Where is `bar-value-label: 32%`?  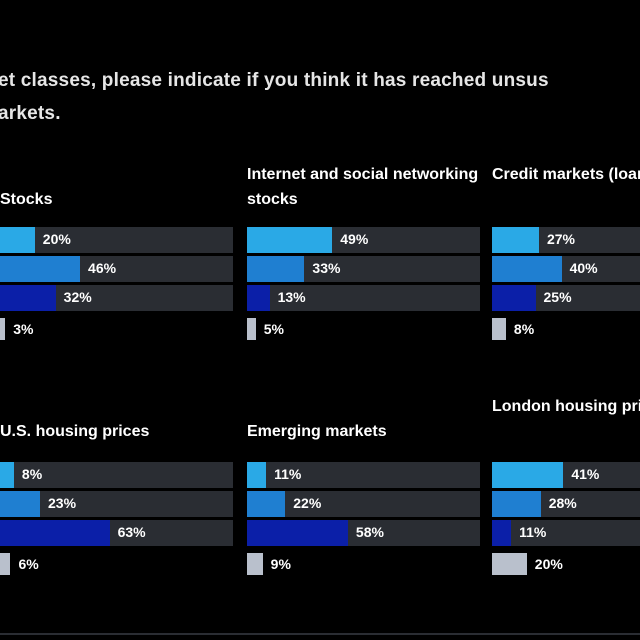
bar-value-label: 32% is located at coordinates (77, 297).